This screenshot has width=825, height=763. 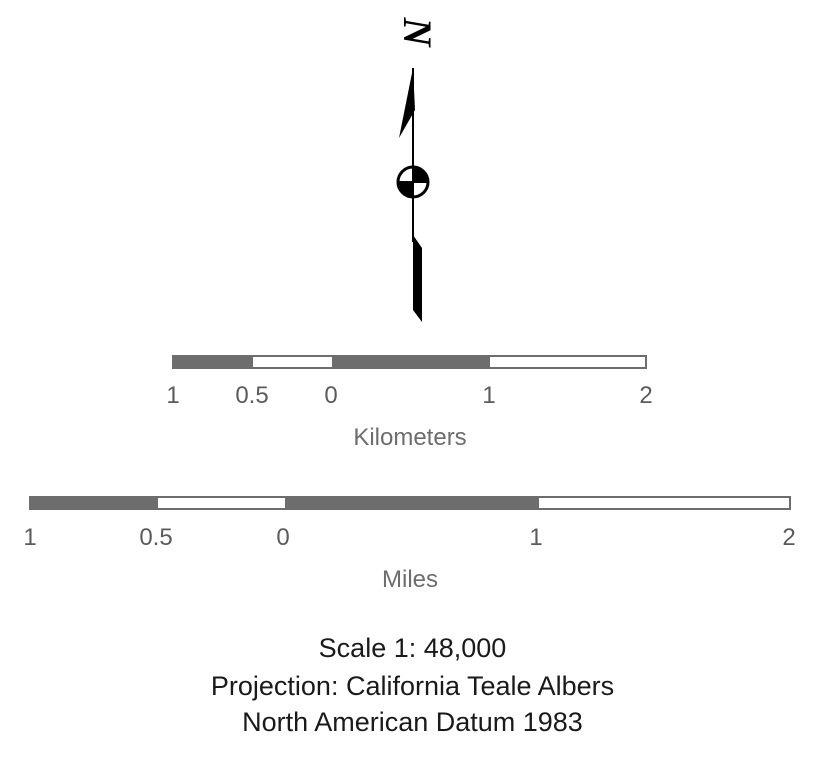 What do you see at coordinates (283, 537) in the screenshot?
I see `mi-tick-label: 0` at bounding box center [283, 537].